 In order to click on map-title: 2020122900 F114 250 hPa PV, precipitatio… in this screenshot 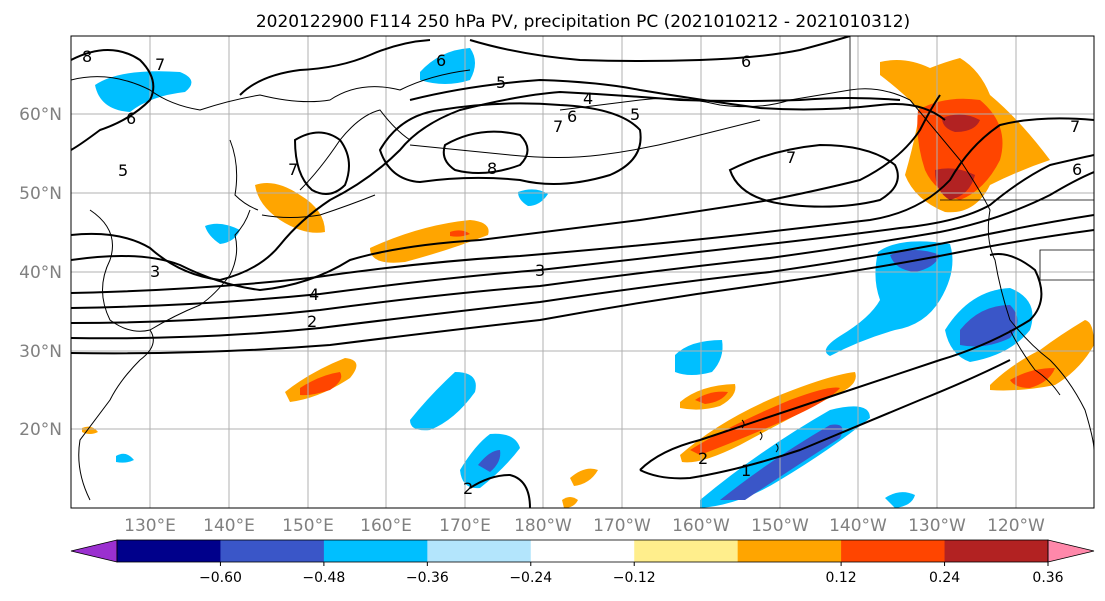, I will do `click(583, 22)`.